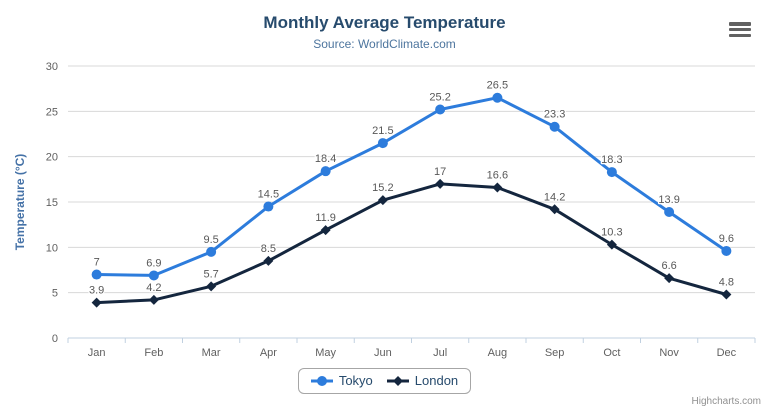 This screenshot has height=416, width=769. What do you see at coordinates (210, 240) in the screenshot?
I see `data-label-tokyo-mar: 9.5` at bounding box center [210, 240].